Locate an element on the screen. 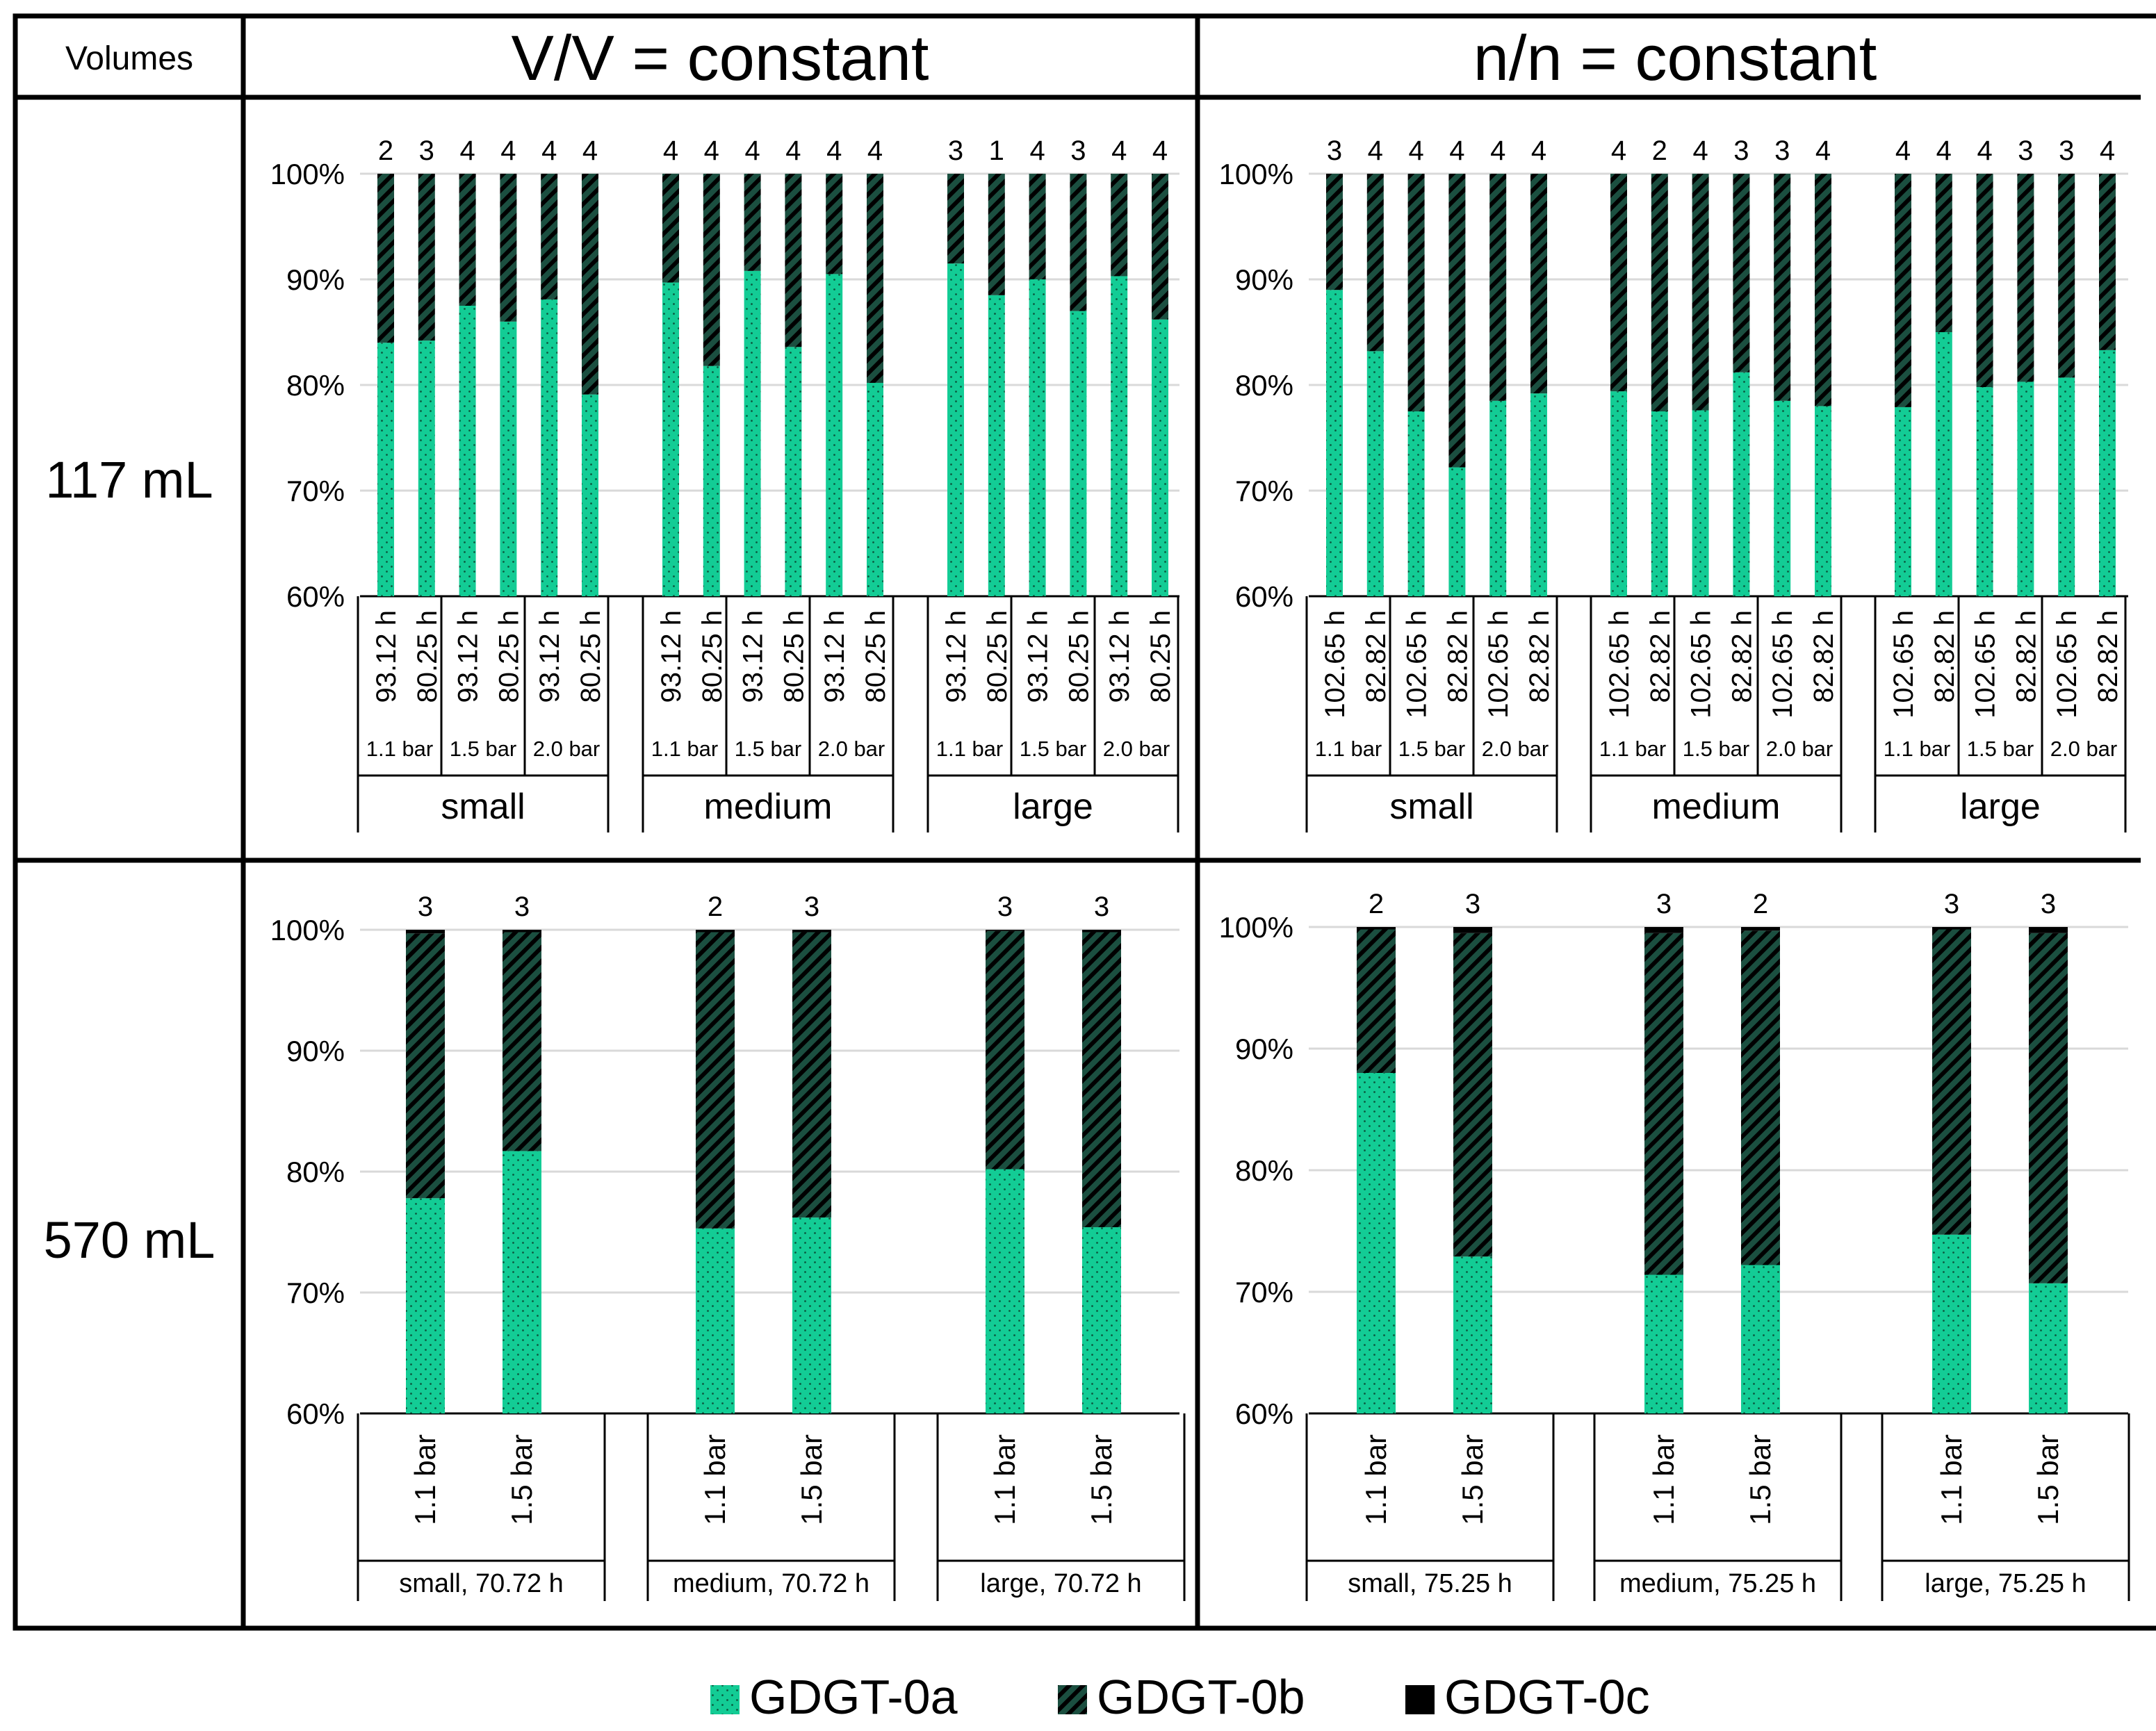 The width and height of the screenshot is (2156, 1731). group-label: large, 75.25 h is located at coordinates (2005, 1583).